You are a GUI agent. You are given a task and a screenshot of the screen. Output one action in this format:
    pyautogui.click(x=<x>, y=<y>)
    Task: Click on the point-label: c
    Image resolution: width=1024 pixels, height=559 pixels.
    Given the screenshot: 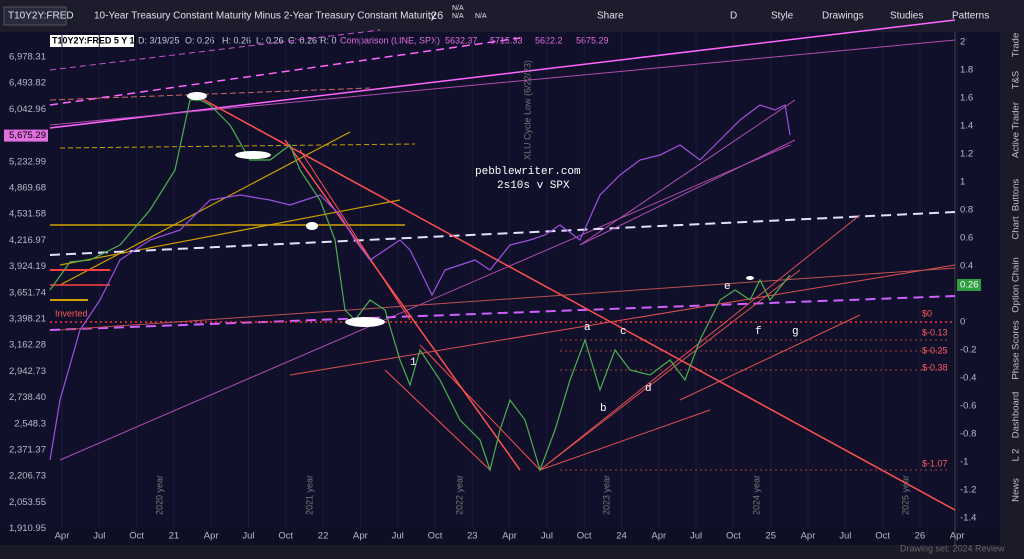 What is the action you would take?
    pyautogui.click(x=623, y=332)
    